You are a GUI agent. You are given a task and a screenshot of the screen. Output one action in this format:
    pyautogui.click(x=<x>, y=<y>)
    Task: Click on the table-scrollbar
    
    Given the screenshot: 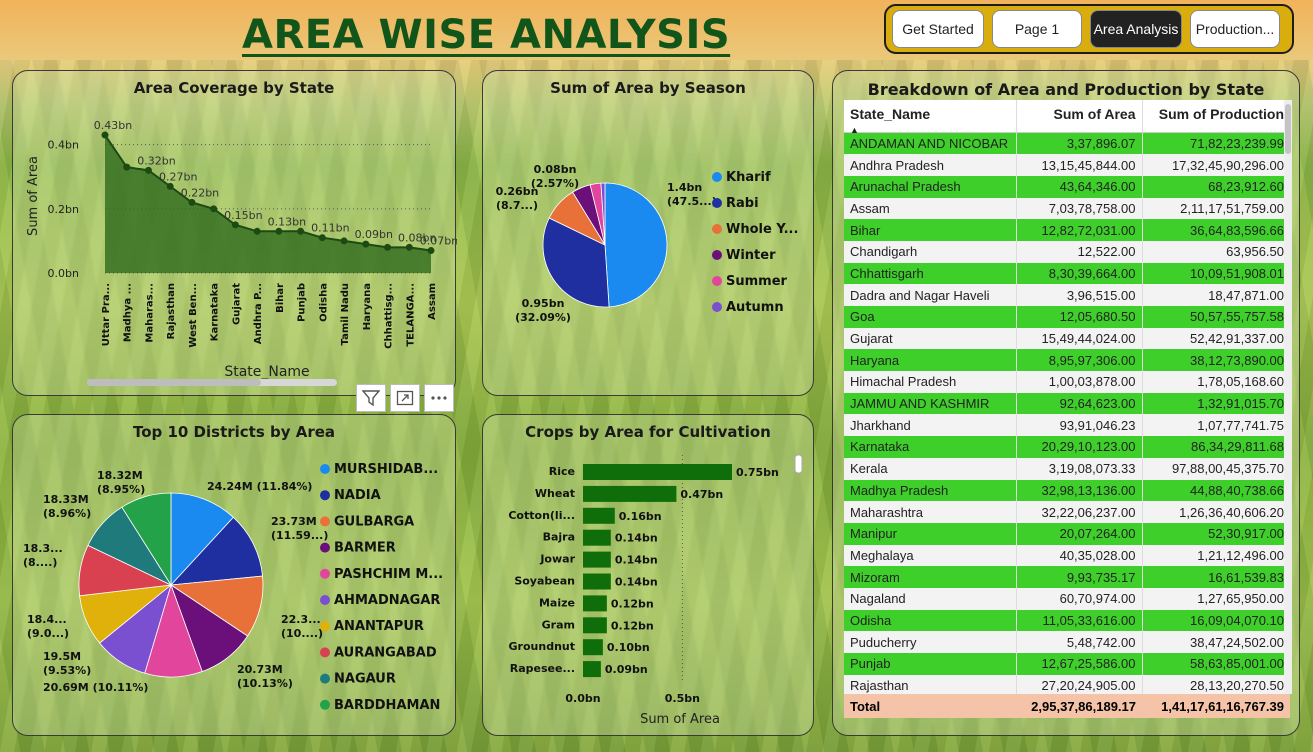 What is the action you would take?
    pyautogui.click(x=1288, y=397)
    